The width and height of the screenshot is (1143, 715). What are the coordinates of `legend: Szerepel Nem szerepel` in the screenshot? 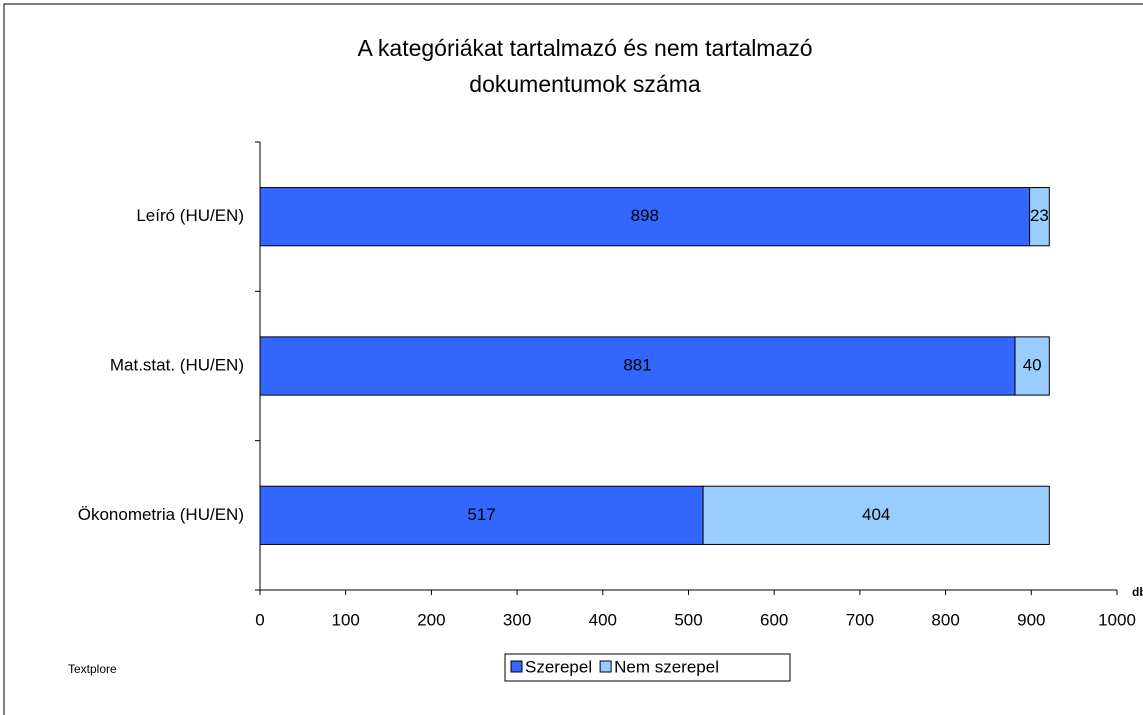 It's located at (647, 667).